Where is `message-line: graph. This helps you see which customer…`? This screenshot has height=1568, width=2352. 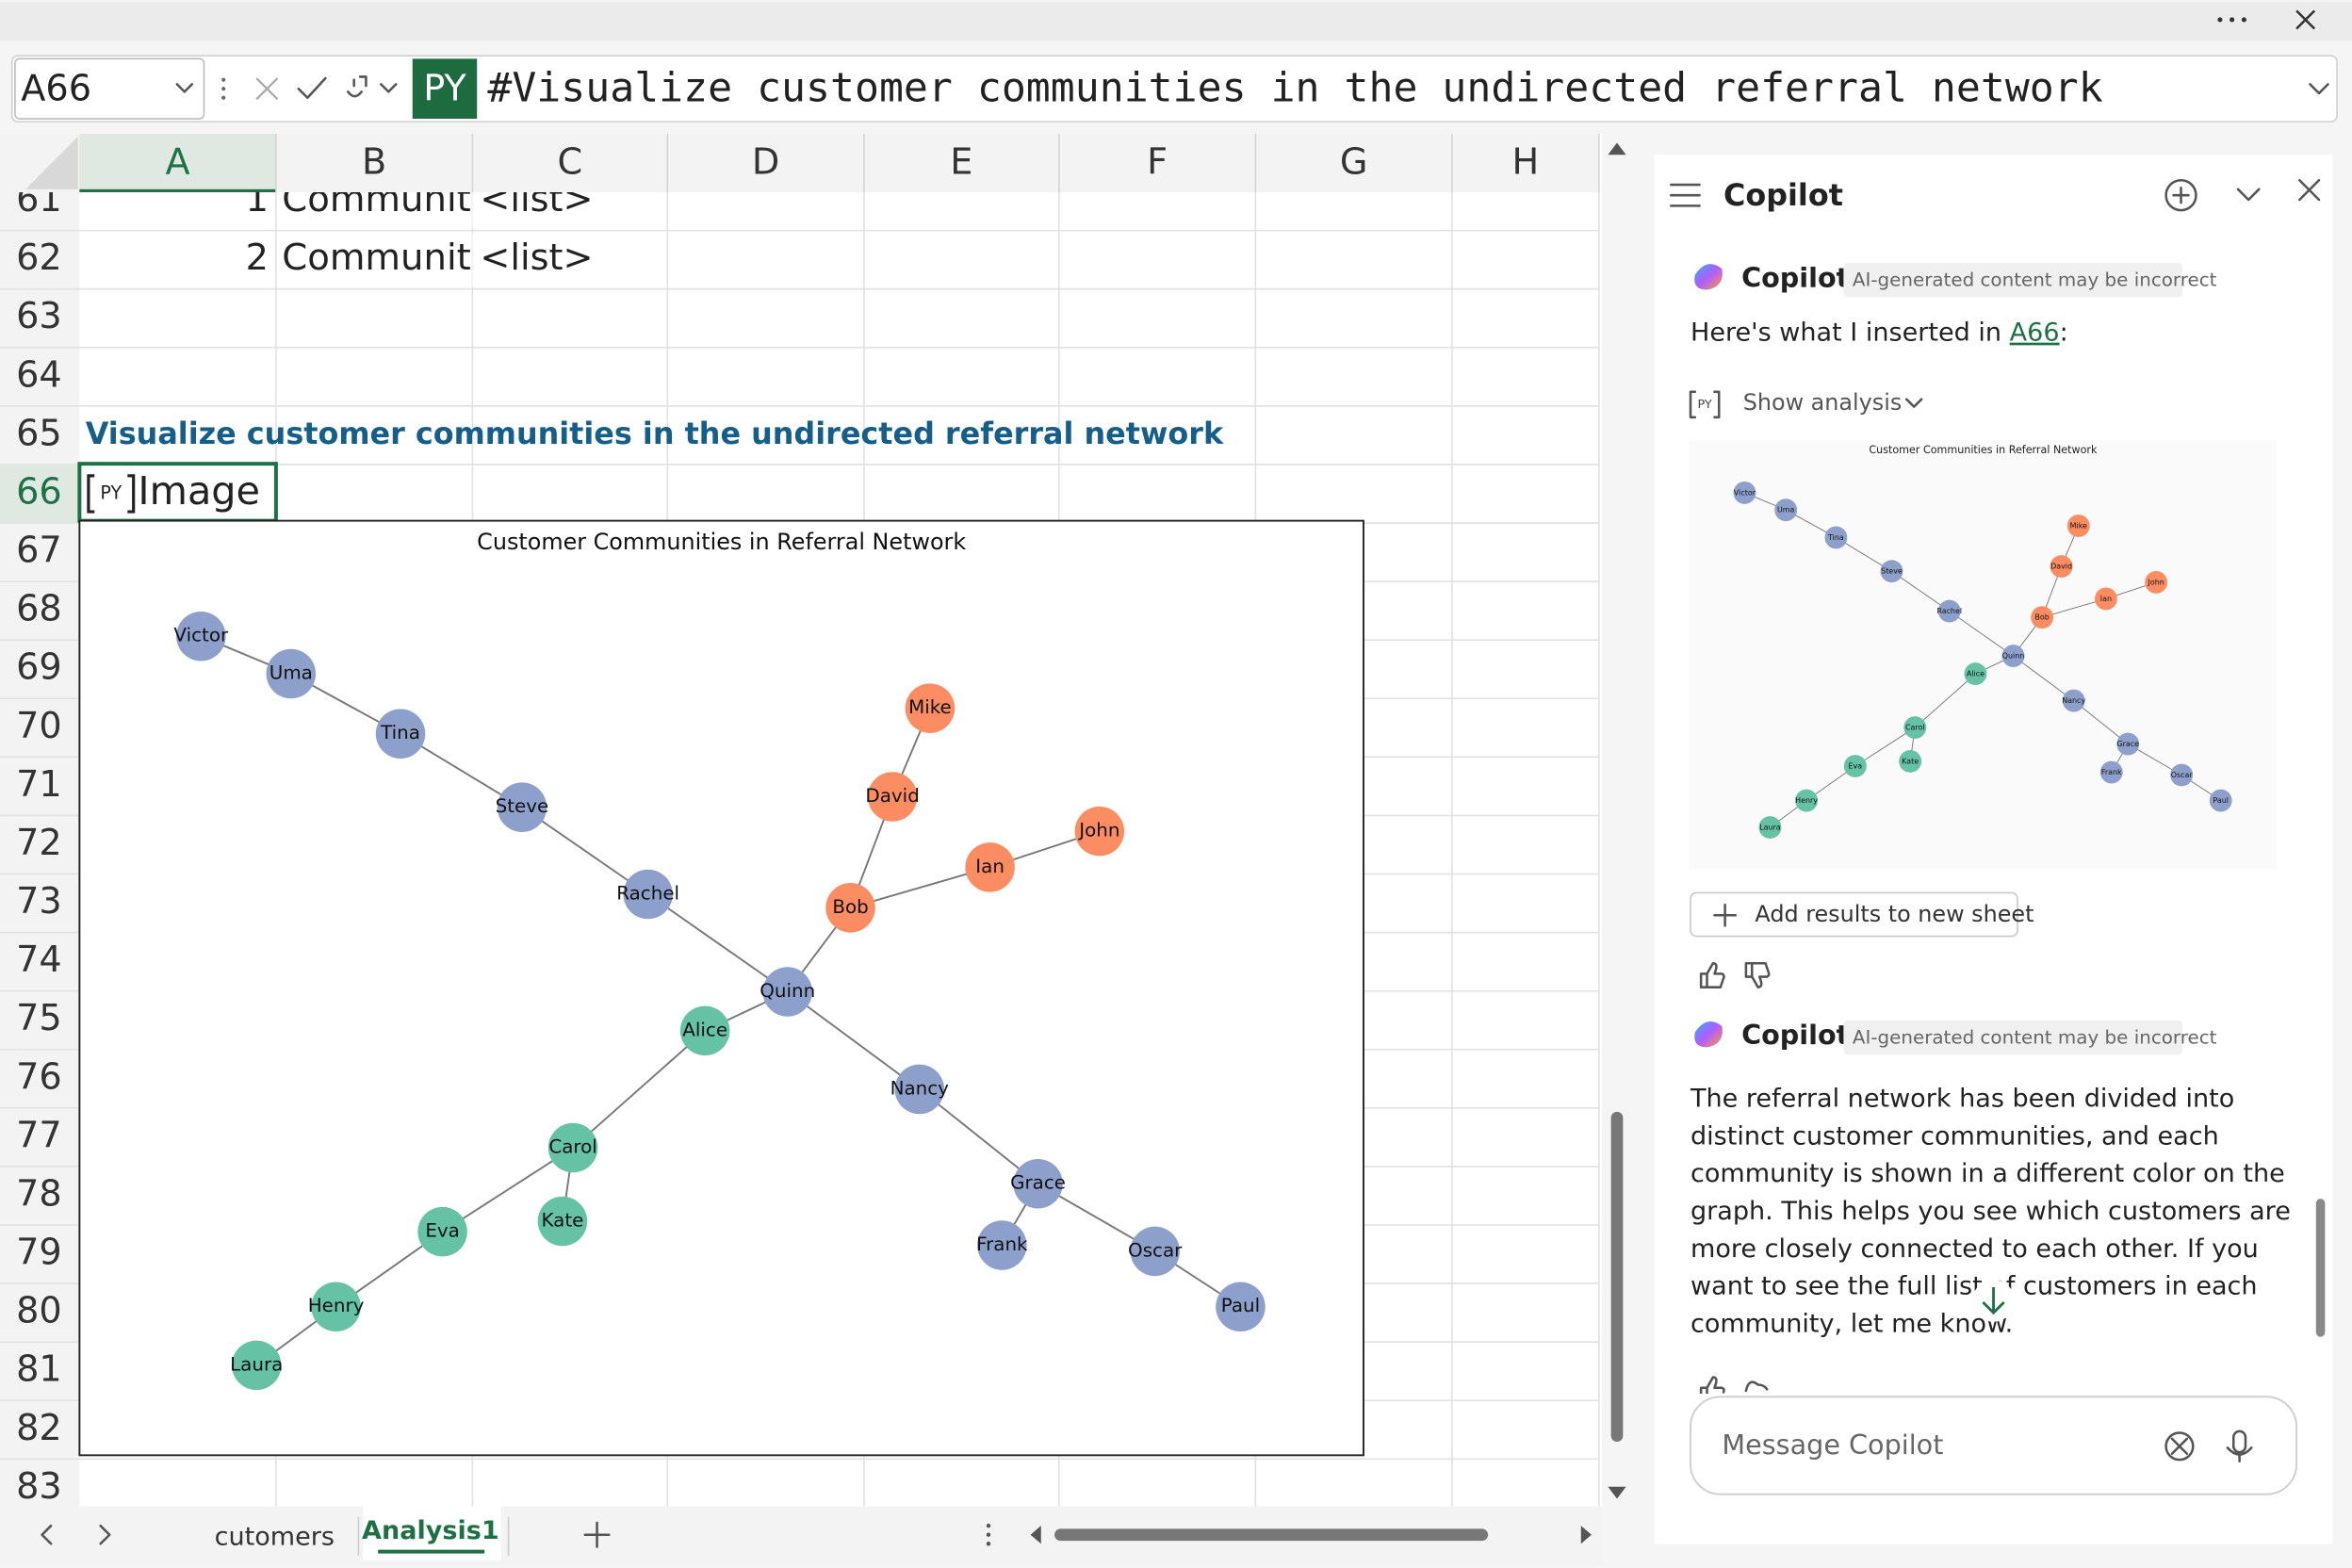
message-line: graph. This helps you see which customer… is located at coordinates (1990, 1211).